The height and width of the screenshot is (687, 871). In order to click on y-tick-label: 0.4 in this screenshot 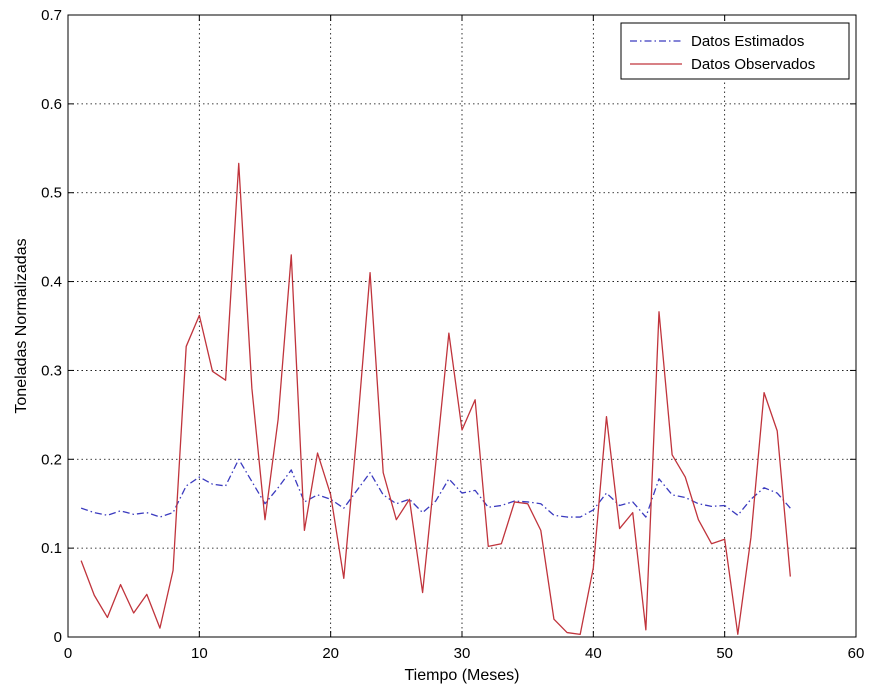, I will do `click(51, 282)`.